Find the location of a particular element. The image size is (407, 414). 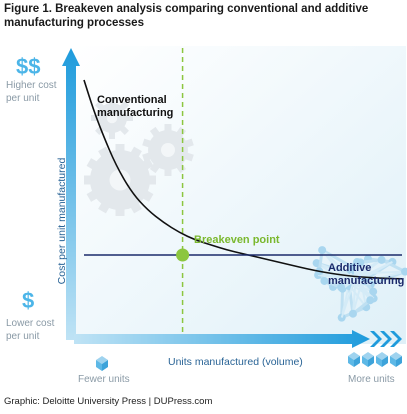

x-axis-arrow is located at coordinates (222, 339).